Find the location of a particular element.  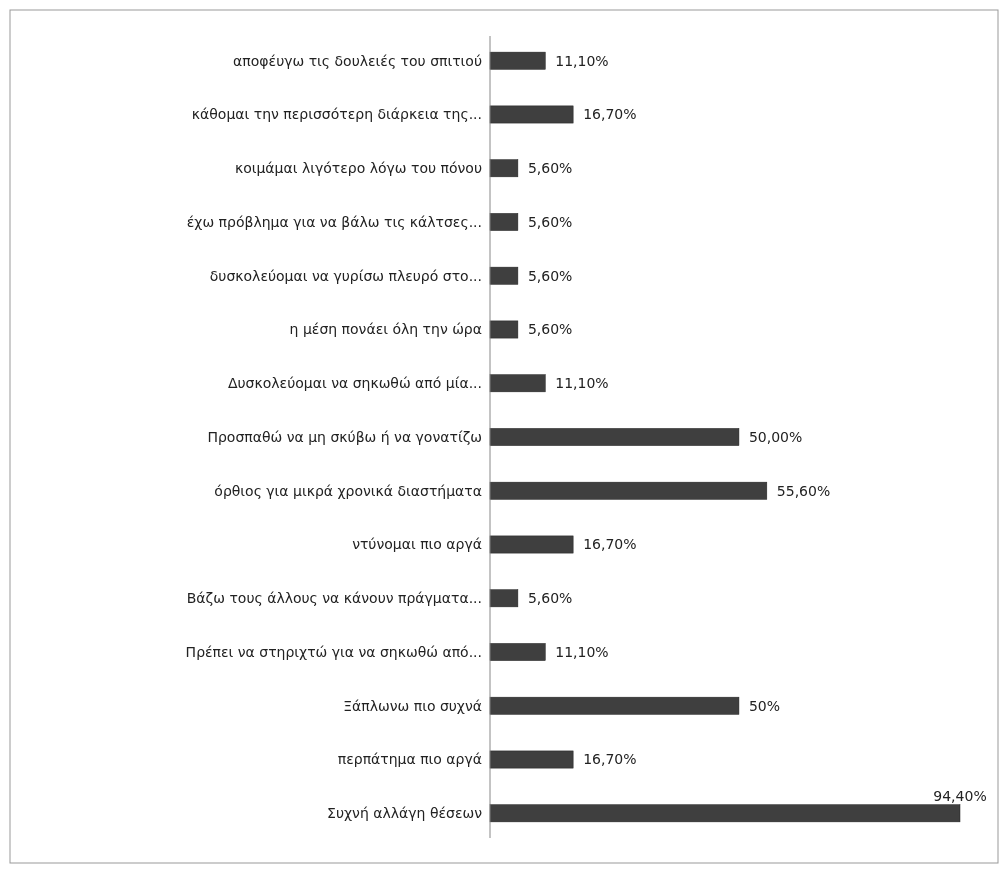

y-tick-label: Προσπαθώ να μη σκύβω ή να γονατίζω is located at coordinates (344, 436).